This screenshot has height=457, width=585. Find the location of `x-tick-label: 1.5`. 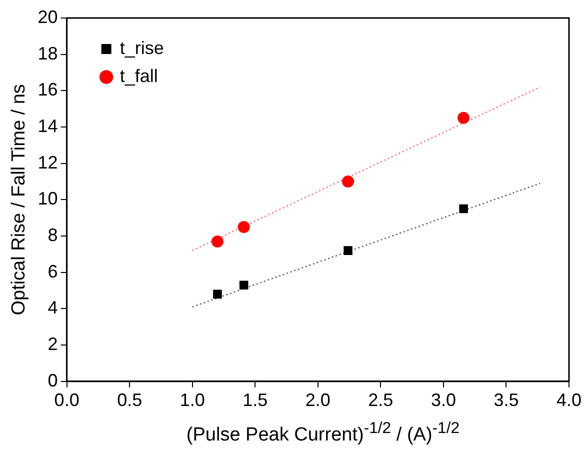

x-tick-label: 1.5 is located at coordinates (255, 400).